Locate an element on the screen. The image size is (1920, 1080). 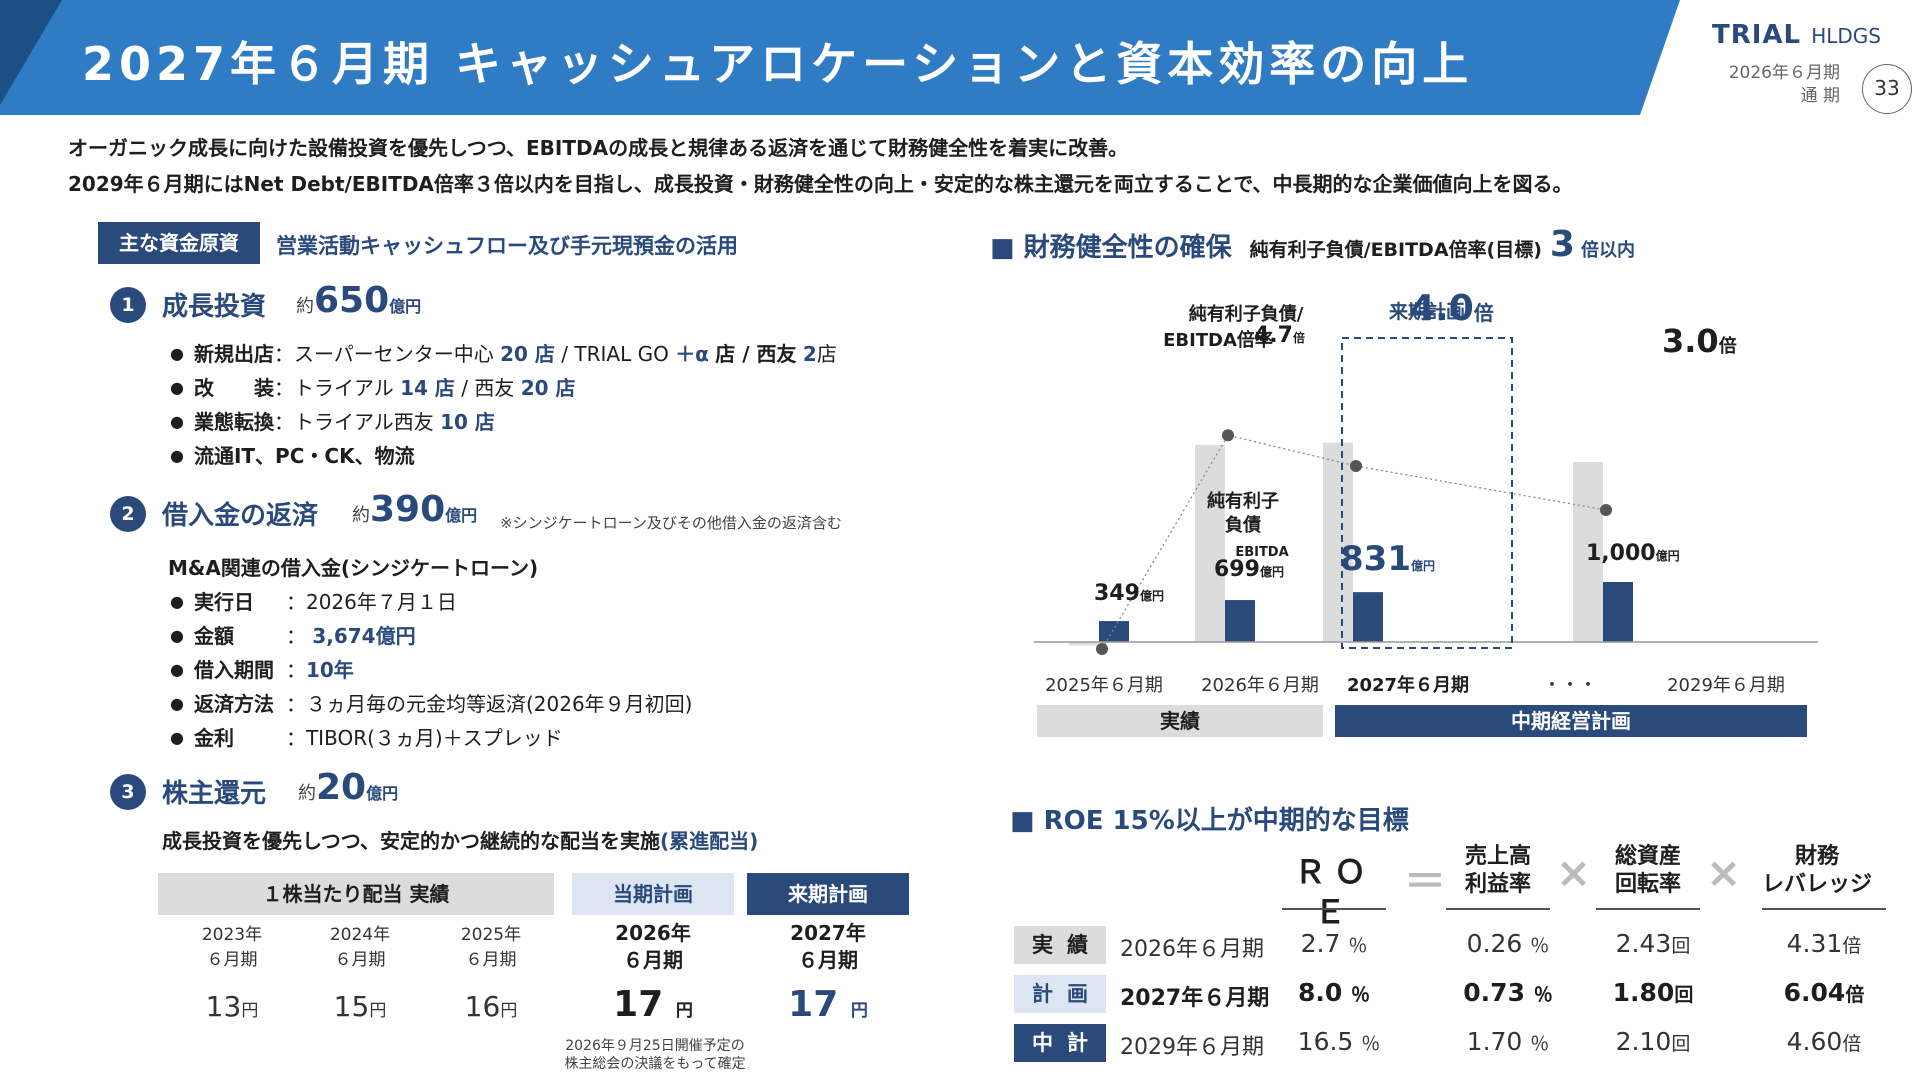
growth-title: 成長投資 is located at coordinates (214, 307).